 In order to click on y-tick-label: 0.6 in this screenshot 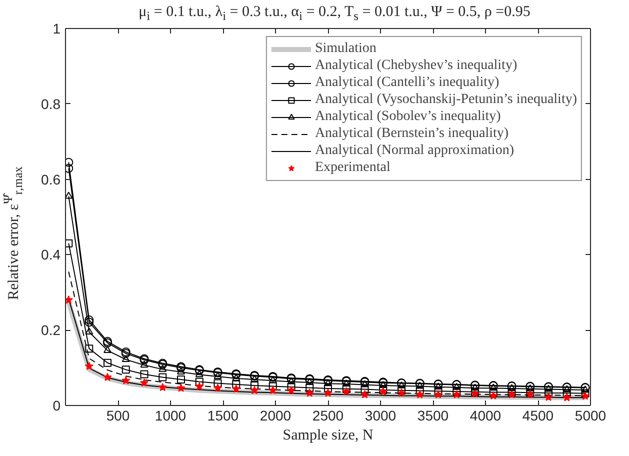, I will do `click(51, 179)`.